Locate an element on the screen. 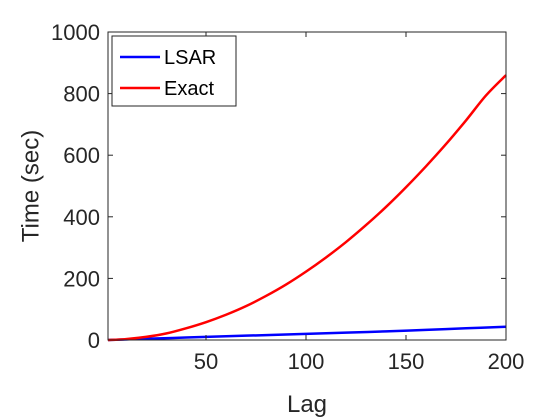 The height and width of the screenshot is (420, 560). y-tick-label: 400 is located at coordinates (81, 217).